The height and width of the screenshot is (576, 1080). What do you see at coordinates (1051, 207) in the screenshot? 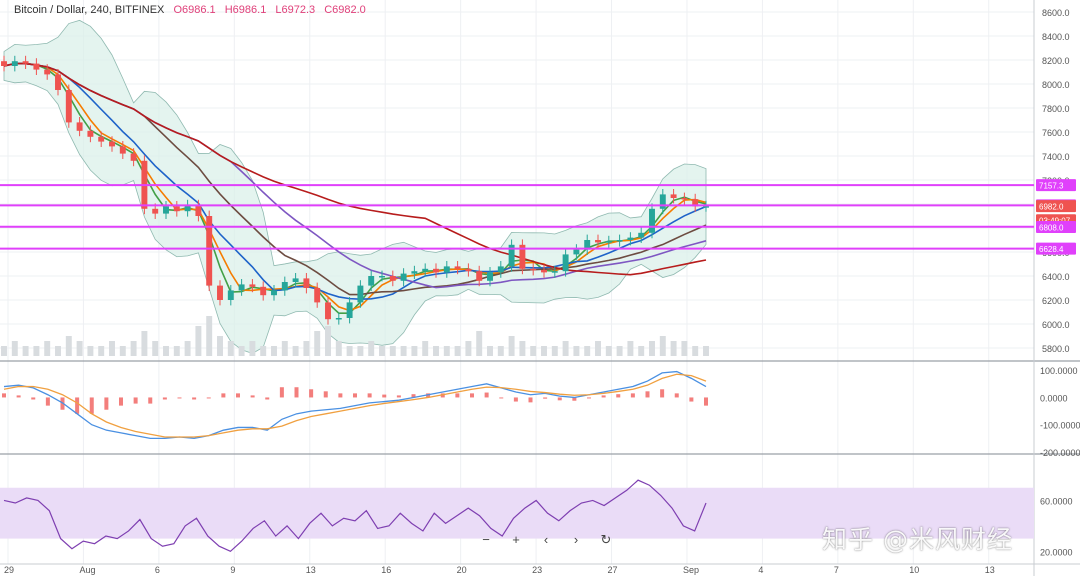
I see `price-tag-label: 6982.0` at bounding box center [1051, 207].